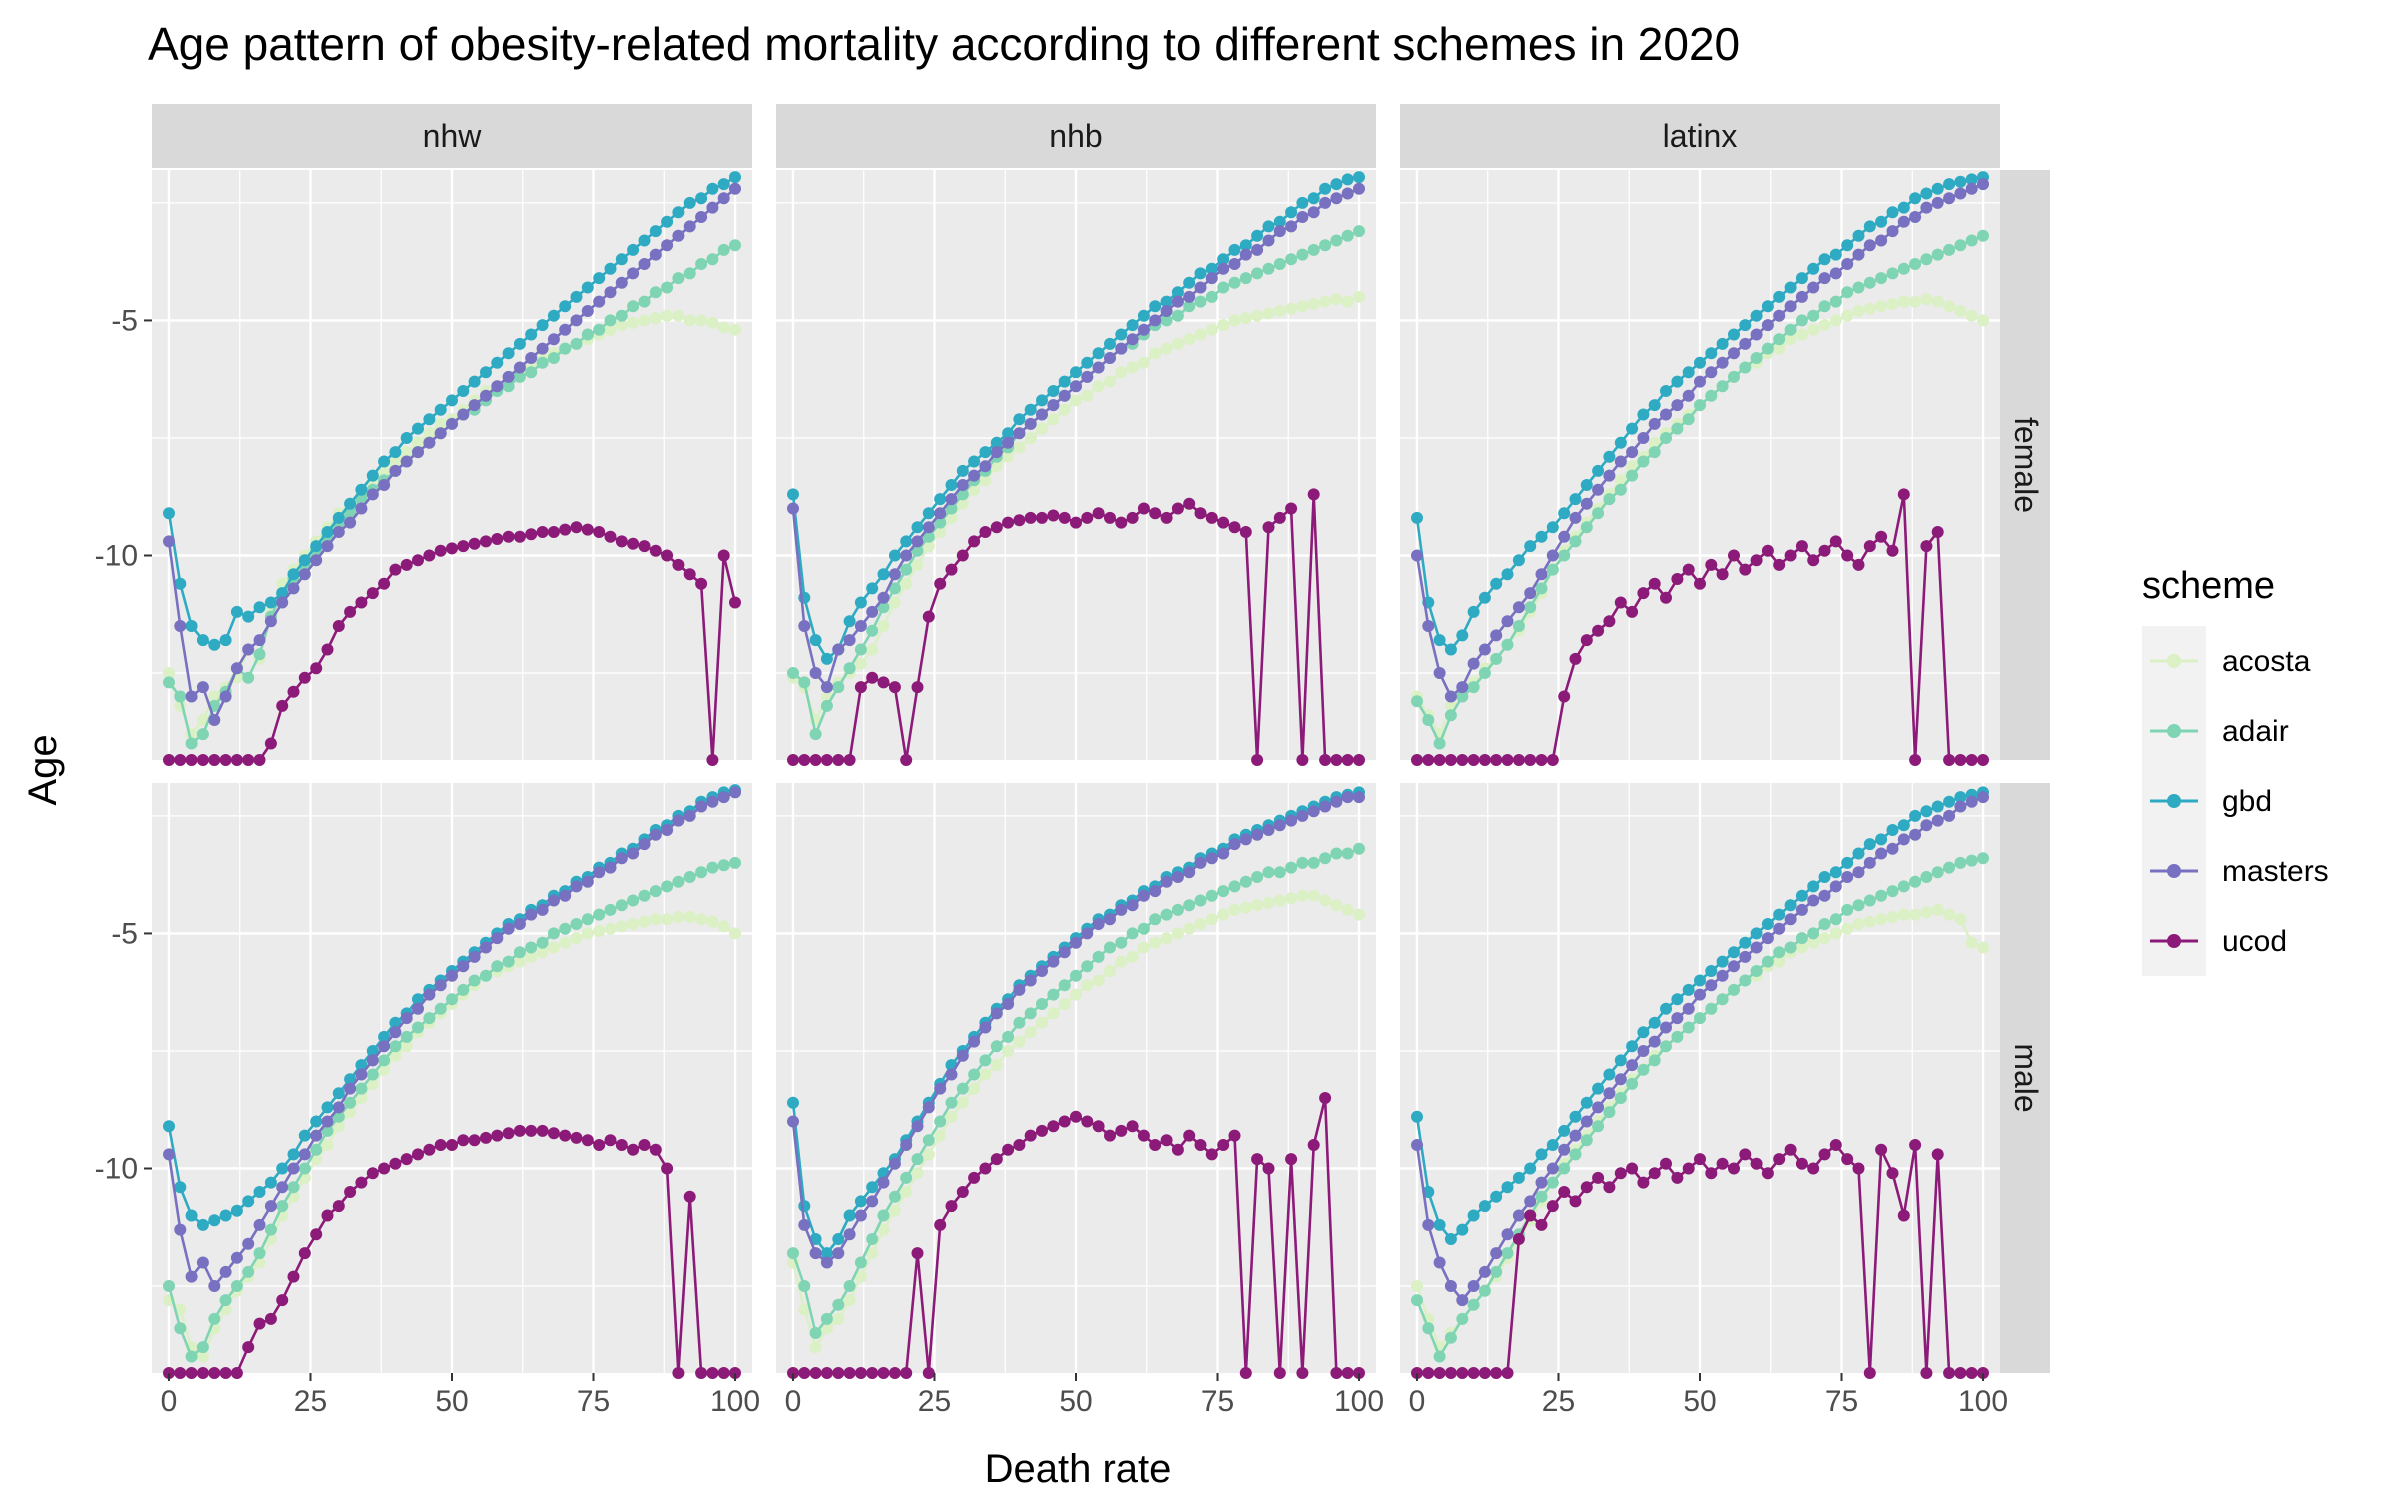 This screenshot has height=1500, width=2400. What do you see at coordinates (2208, 586) in the screenshot?
I see `legend-title: scheme` at bounding box center [2208, 586].